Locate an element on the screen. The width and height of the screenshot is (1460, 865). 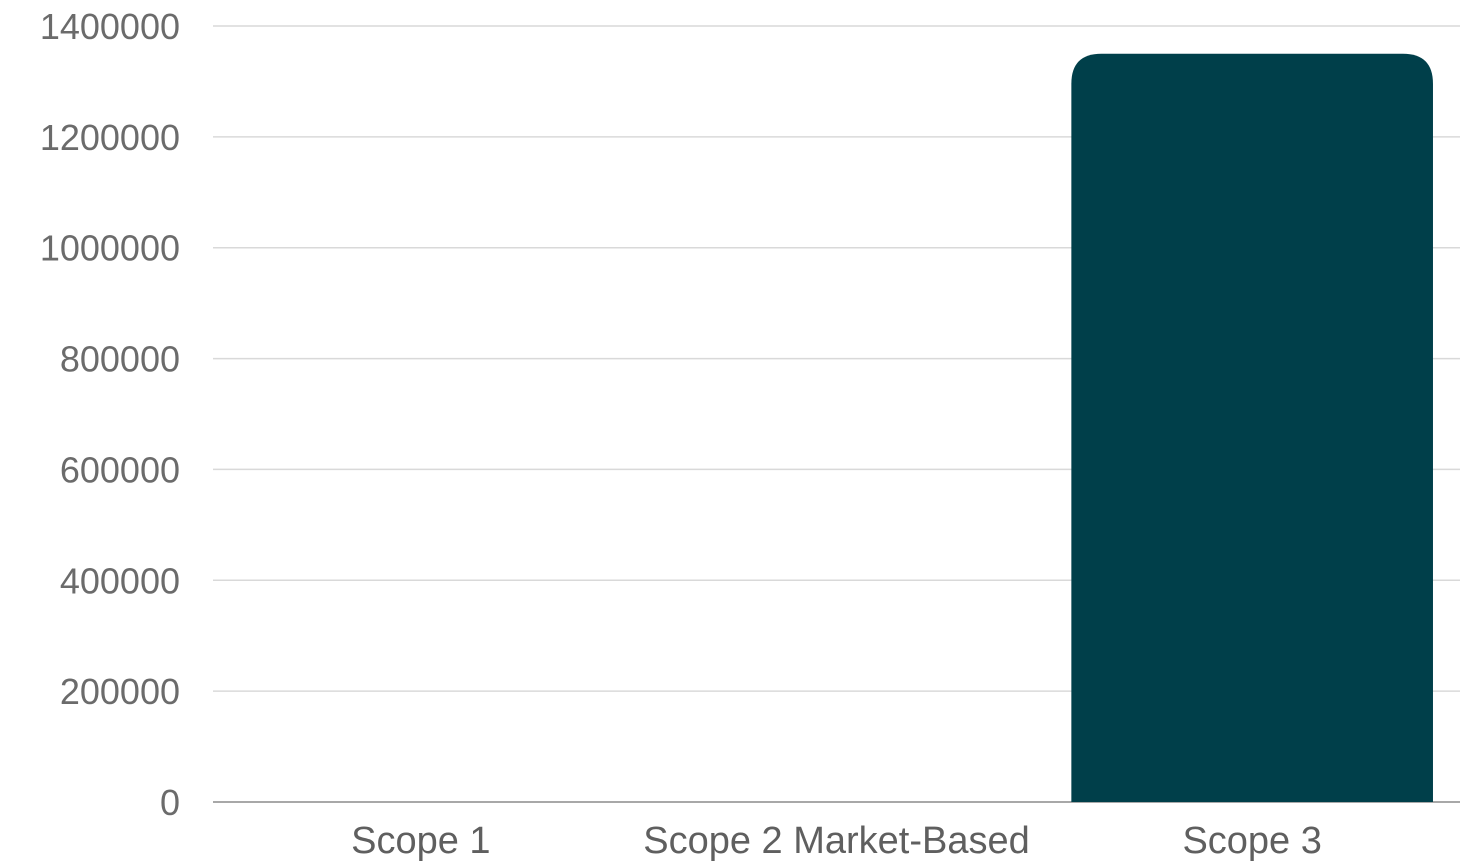
y-tick-label: 400000 is located at coordinates (120, 580).